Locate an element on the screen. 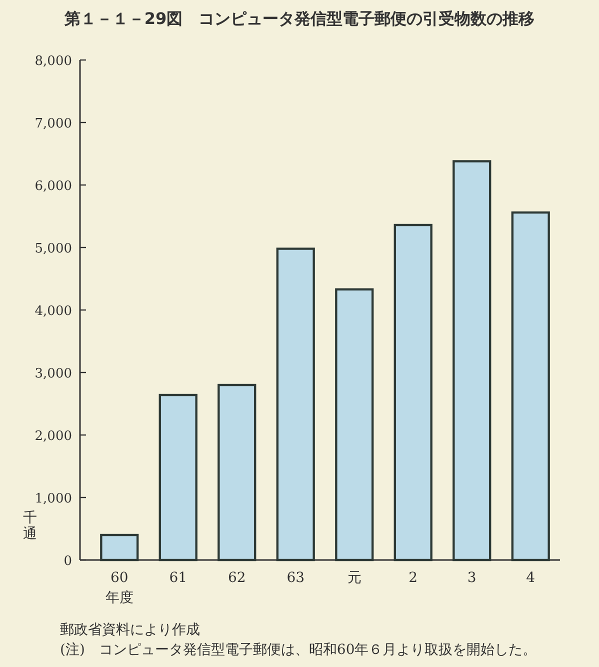  chart-title: 第１－１－29図 コンピュータ発信型電子郵便の引受物数の推移 is located at coordinates (299, 18).